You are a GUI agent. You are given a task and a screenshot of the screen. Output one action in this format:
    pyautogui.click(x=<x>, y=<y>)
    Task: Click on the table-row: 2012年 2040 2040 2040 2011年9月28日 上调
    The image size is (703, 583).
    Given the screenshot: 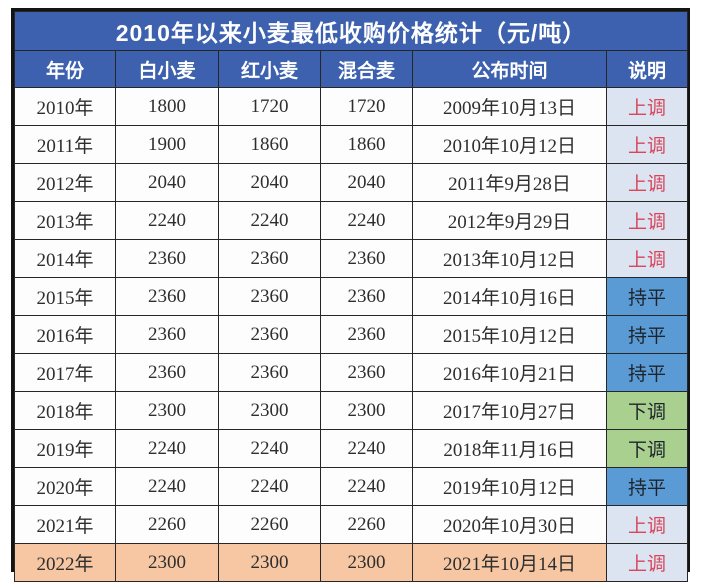 What is the action you would take?
    pyautogui.click(x=351, y=182)
    